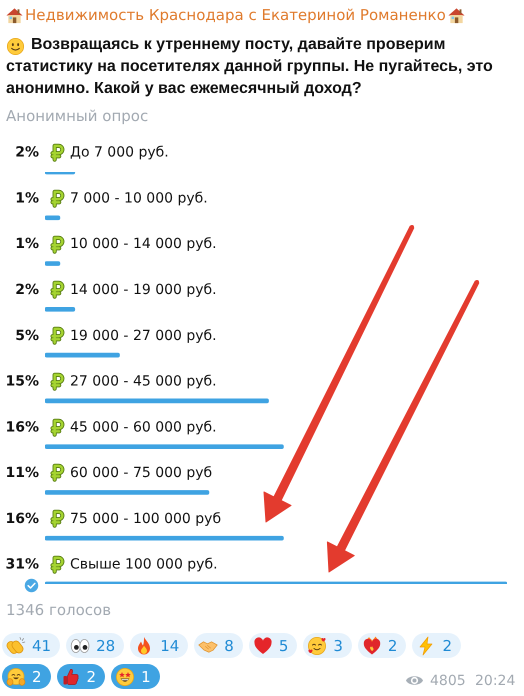  Describe the element at coordinates (77, 116) in the screenshot. I see `text: Анонимный опрос` at that location.